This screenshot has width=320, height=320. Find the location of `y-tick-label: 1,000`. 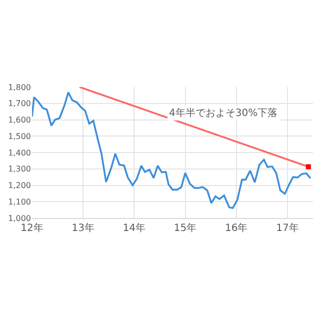

y-tick-label: 1,000 is located at coordinates (19, 218).